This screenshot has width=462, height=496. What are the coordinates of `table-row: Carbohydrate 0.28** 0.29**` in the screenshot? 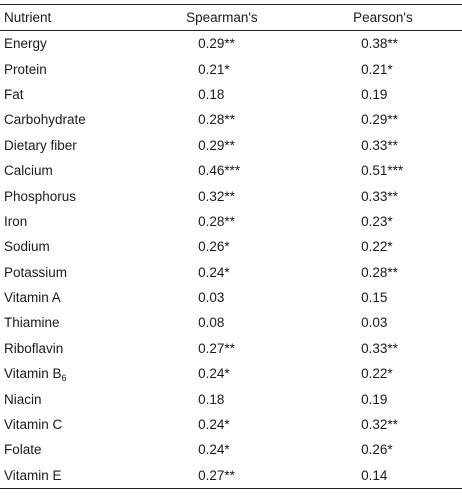 It's located at (231, 119).